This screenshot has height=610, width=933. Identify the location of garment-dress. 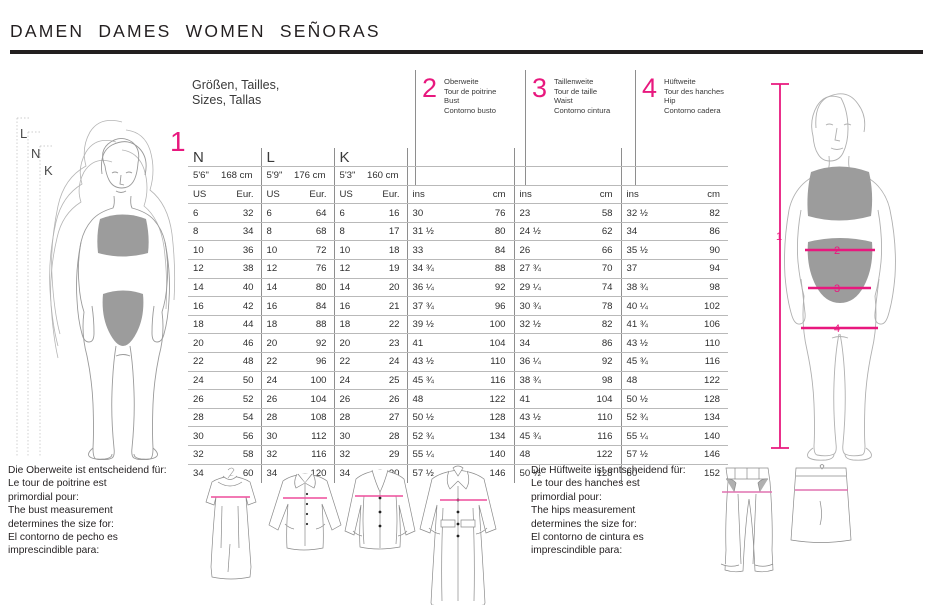
(231, 523).